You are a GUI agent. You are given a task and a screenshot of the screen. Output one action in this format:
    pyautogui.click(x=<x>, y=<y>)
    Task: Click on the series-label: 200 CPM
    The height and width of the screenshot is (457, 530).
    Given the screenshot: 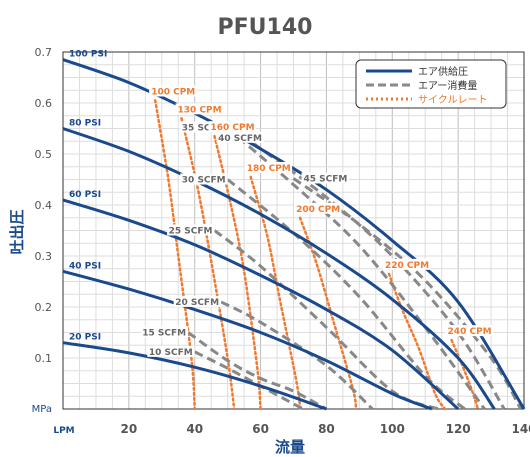 What is the action you would take?
    pyautogui.click(x=318, y=210)
    